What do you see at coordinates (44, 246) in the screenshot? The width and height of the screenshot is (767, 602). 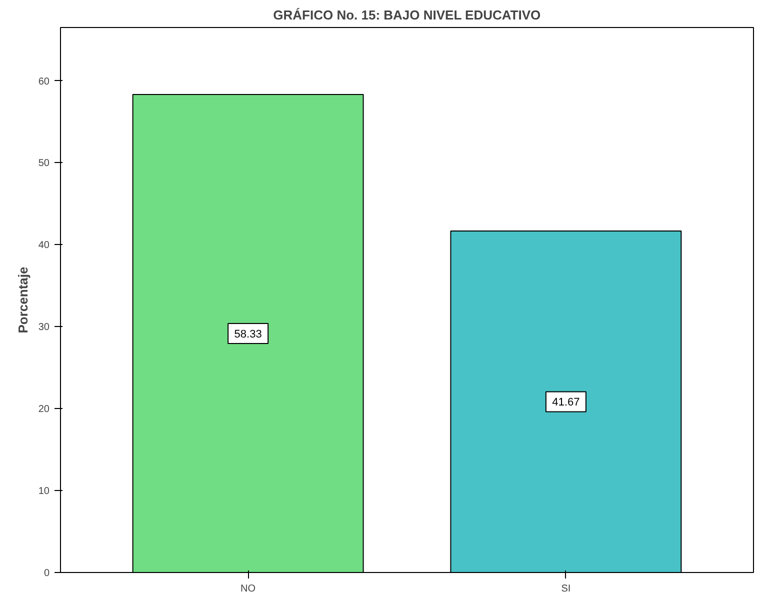 I see `y-tick-label: 40` at bounding box center [44, 246].